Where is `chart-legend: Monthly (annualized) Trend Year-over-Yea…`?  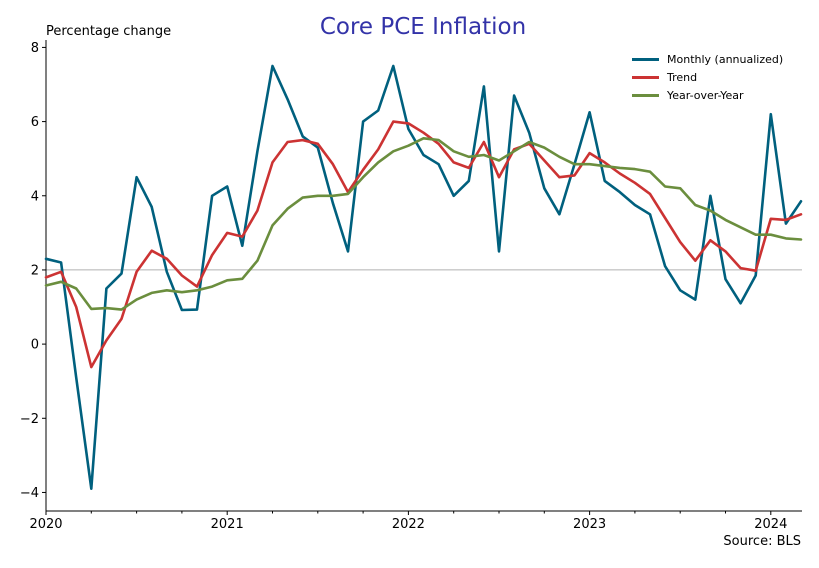 chart-legend: Monthly (annualized) Trend Year-over-Yea… is located at coordinates (707, 77).